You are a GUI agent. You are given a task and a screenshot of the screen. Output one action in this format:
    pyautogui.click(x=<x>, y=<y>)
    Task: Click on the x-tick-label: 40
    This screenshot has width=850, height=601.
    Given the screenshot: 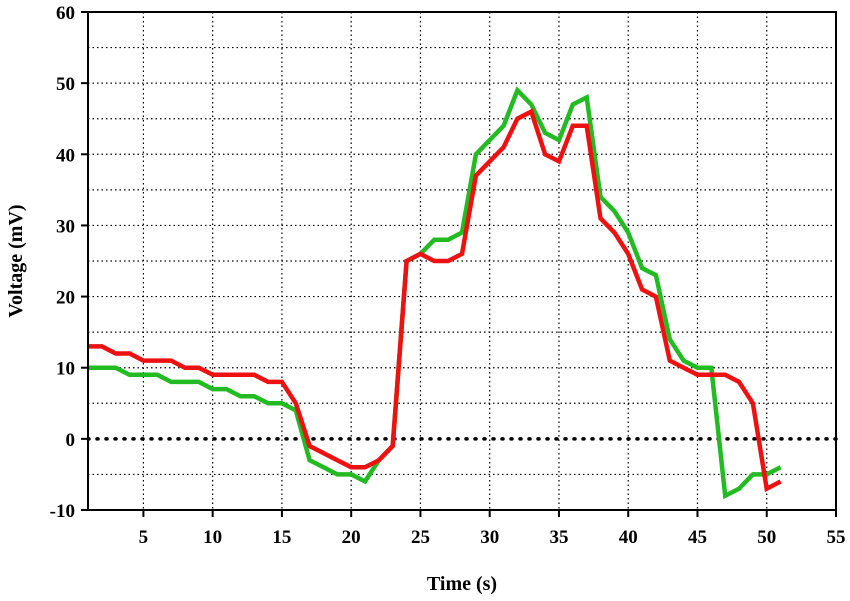 What is the action you would take?
    pyautogui.click(x=628, y=537)
    